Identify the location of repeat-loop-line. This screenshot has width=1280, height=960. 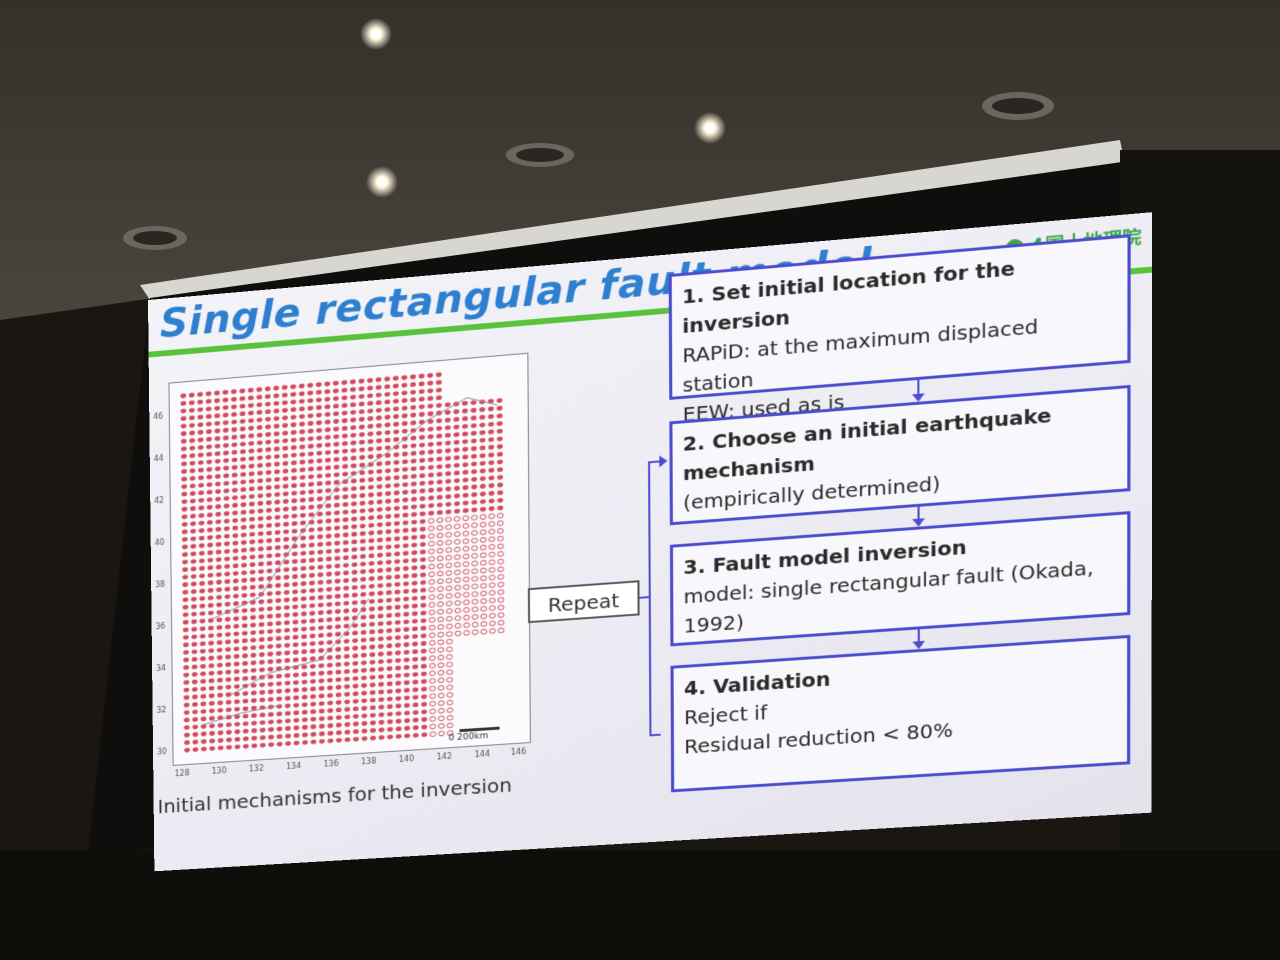
(655, 598).